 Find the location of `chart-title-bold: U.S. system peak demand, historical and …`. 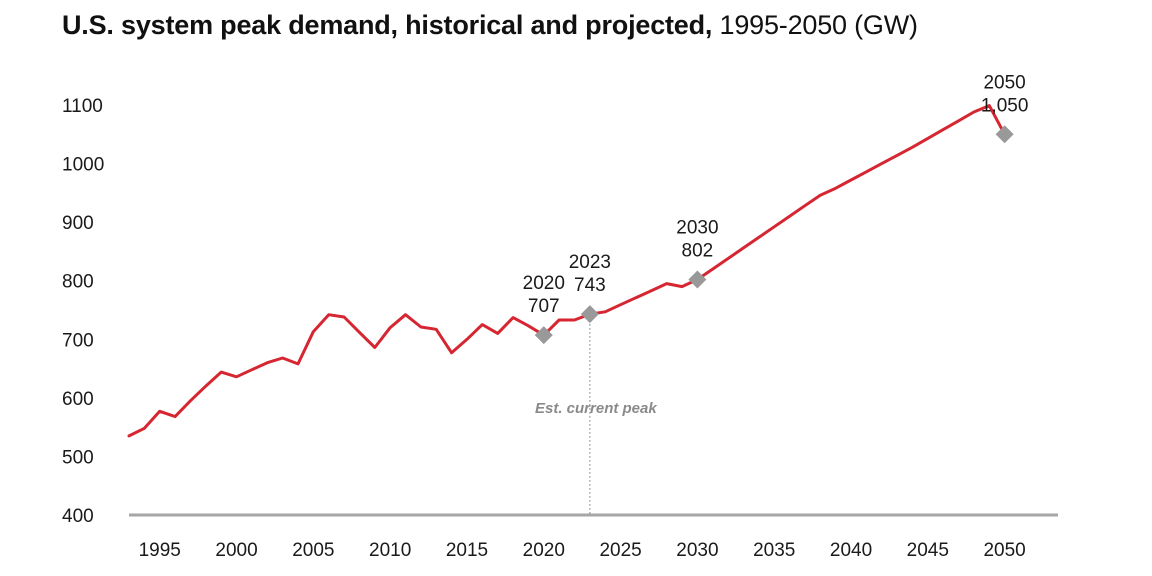

chart-title-bold: U.S. system peak demand, historical and … is located at coordinates (387, 25).